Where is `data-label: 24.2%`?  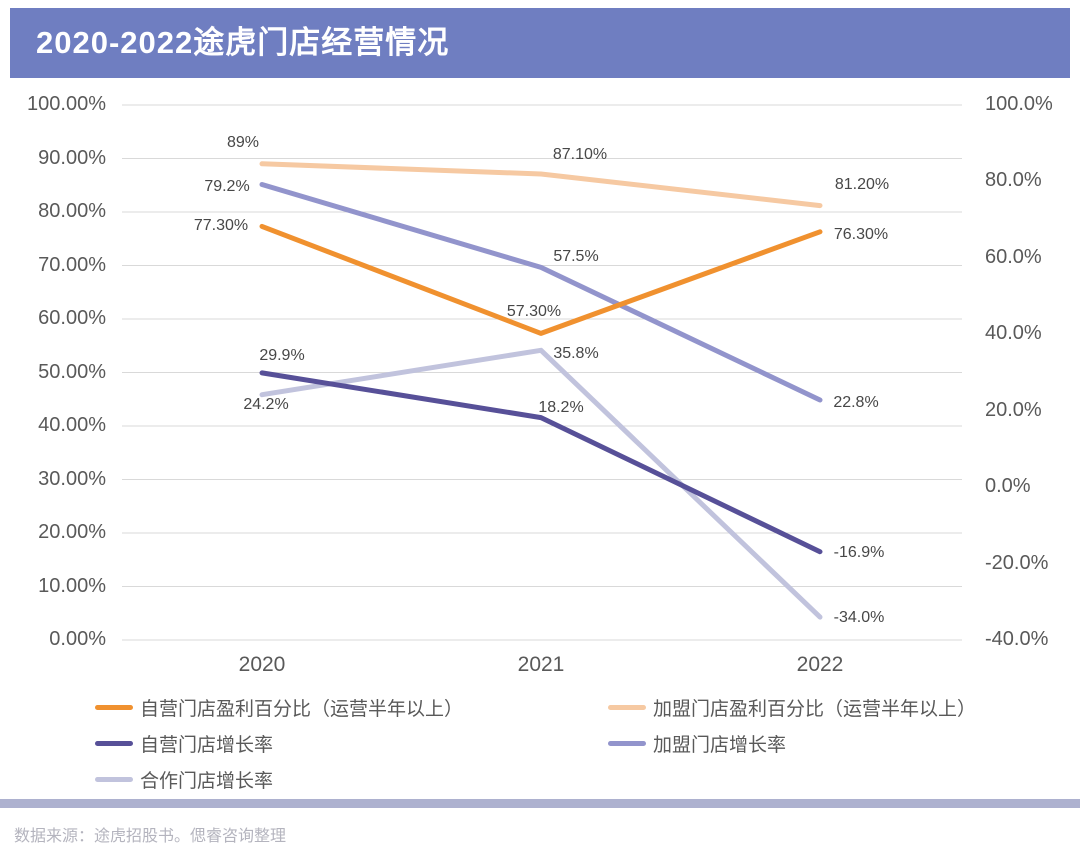 data-label: 24.2% is located at coordinates (266, 404).